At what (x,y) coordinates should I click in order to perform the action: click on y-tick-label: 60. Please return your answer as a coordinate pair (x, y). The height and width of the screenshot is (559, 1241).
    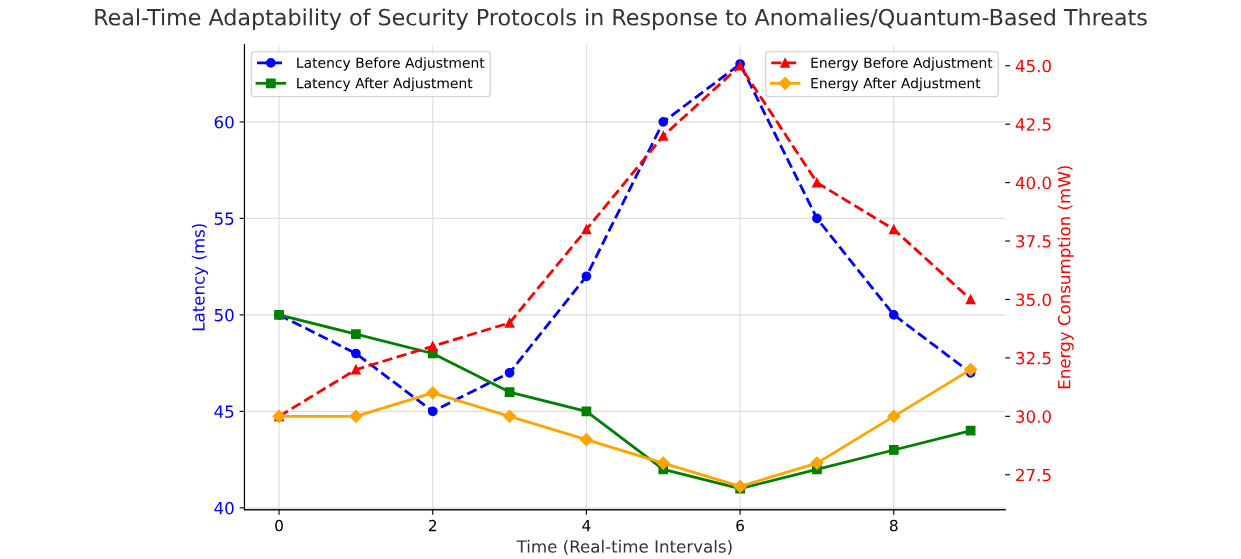
    Looking at the image, I should click on (224, 122).